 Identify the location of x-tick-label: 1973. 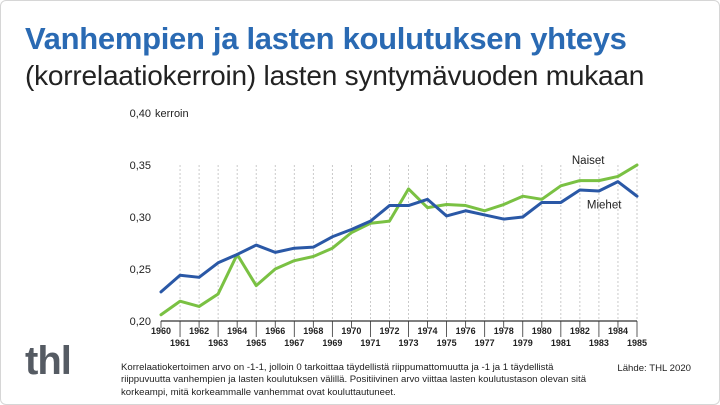
(409, 343).